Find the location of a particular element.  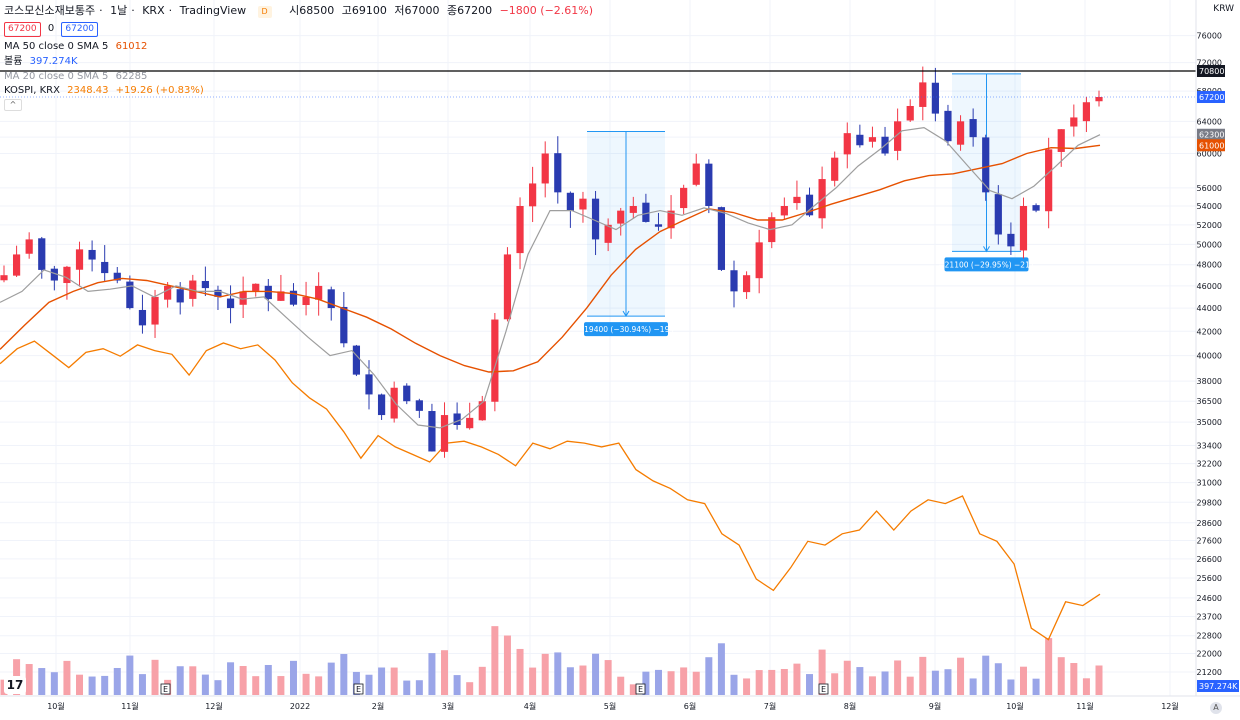

y-tick-label: 35000 is located at coordinates (1209, 422).